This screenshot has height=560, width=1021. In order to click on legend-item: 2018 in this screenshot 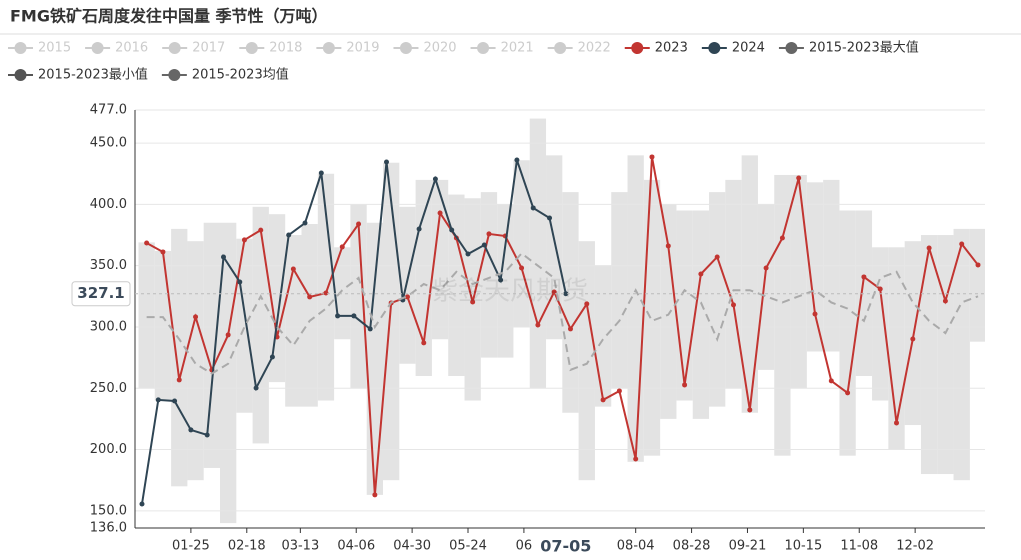, I will do `click(270, 48)`.